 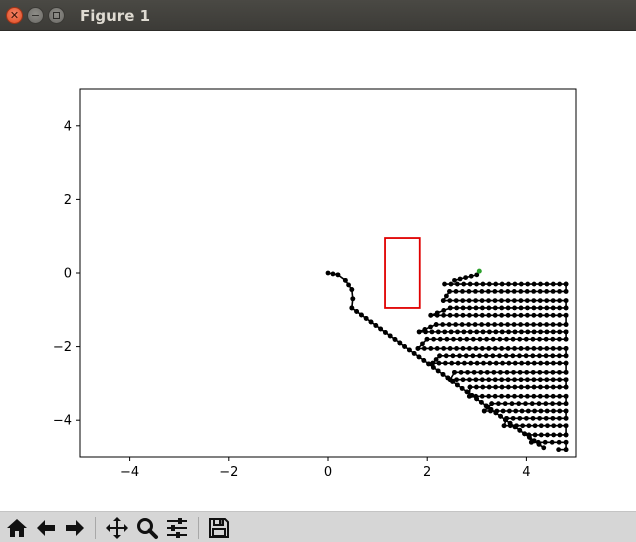 What do you see at coordinates (14, 15) in the screenshot?
I see `close-button: ✕` at bounding box center [14, 15].